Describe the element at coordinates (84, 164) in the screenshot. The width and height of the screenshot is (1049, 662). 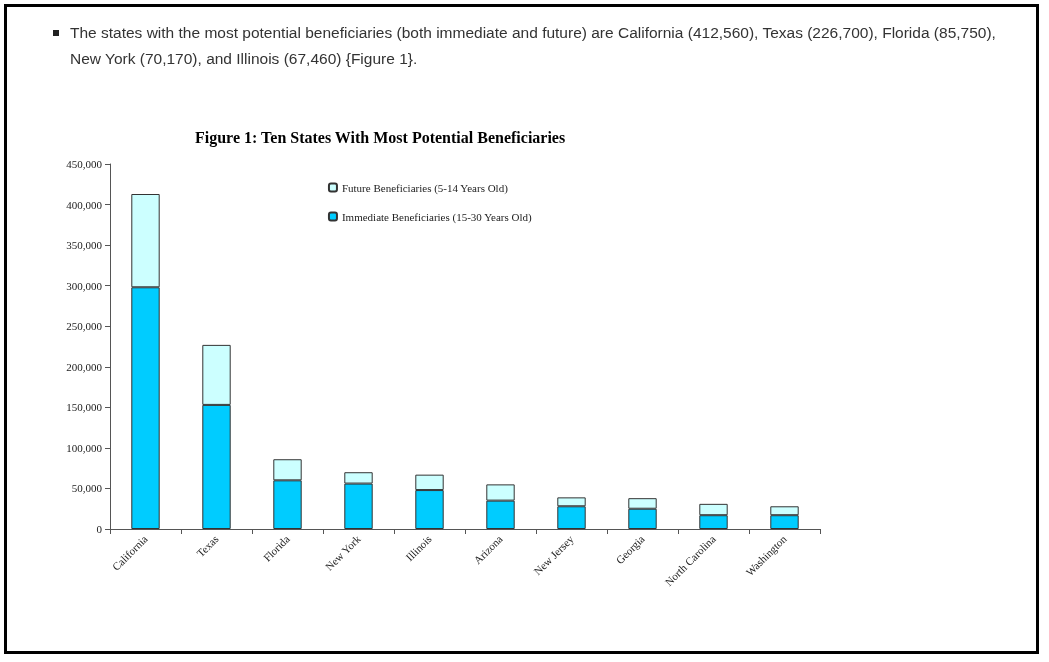
I see `y-tick-label: 450,000` at that location.